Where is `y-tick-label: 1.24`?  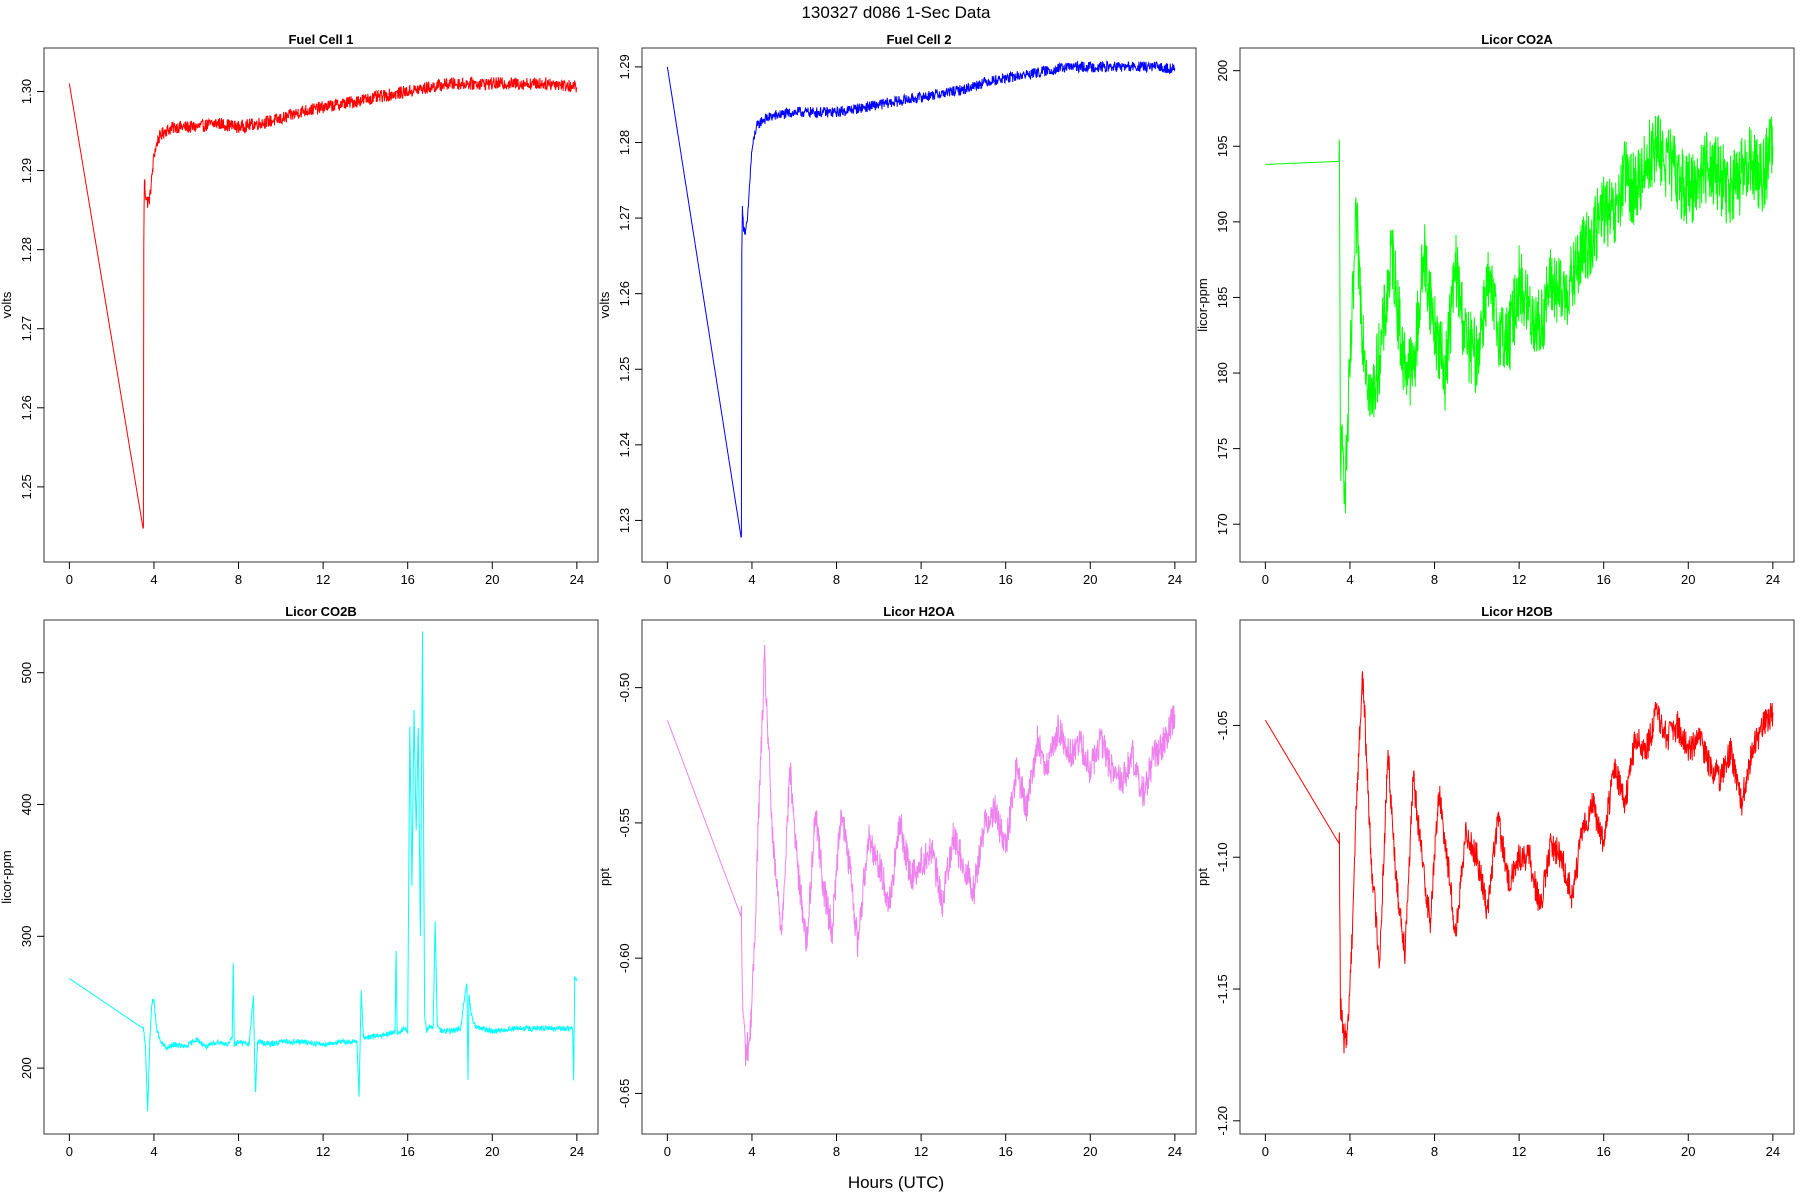 y-tick-label: 1.24 is located at coordinates (624, 444).